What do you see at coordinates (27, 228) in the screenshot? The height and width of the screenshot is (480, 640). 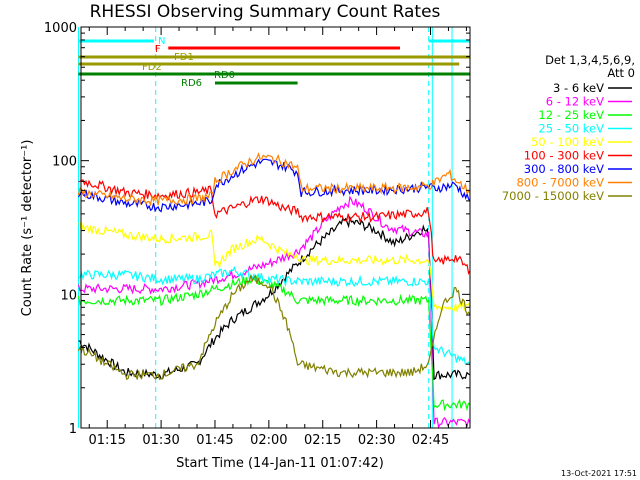 I see `y-axis-label: Count Rate (s⁻¹ detector⁻¹)` at bounding box center [27, 228].